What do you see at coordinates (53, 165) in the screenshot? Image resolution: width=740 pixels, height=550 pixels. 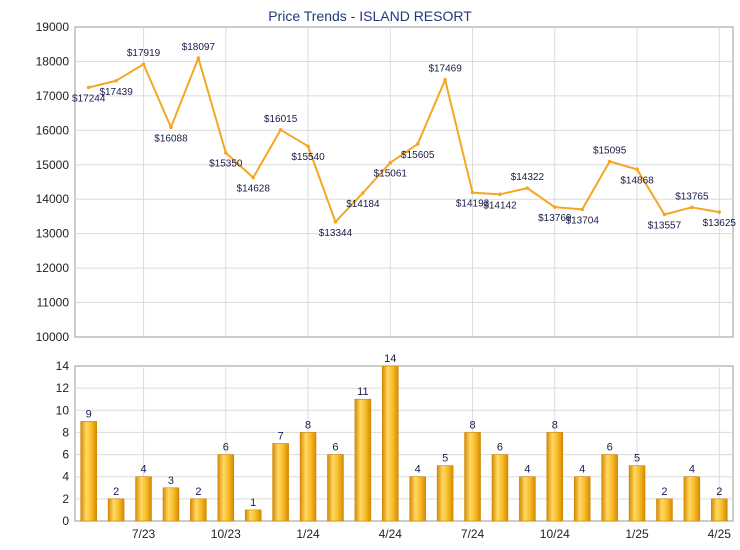 I see `y-tick-label: 15000` at bounding box center [53, 165].